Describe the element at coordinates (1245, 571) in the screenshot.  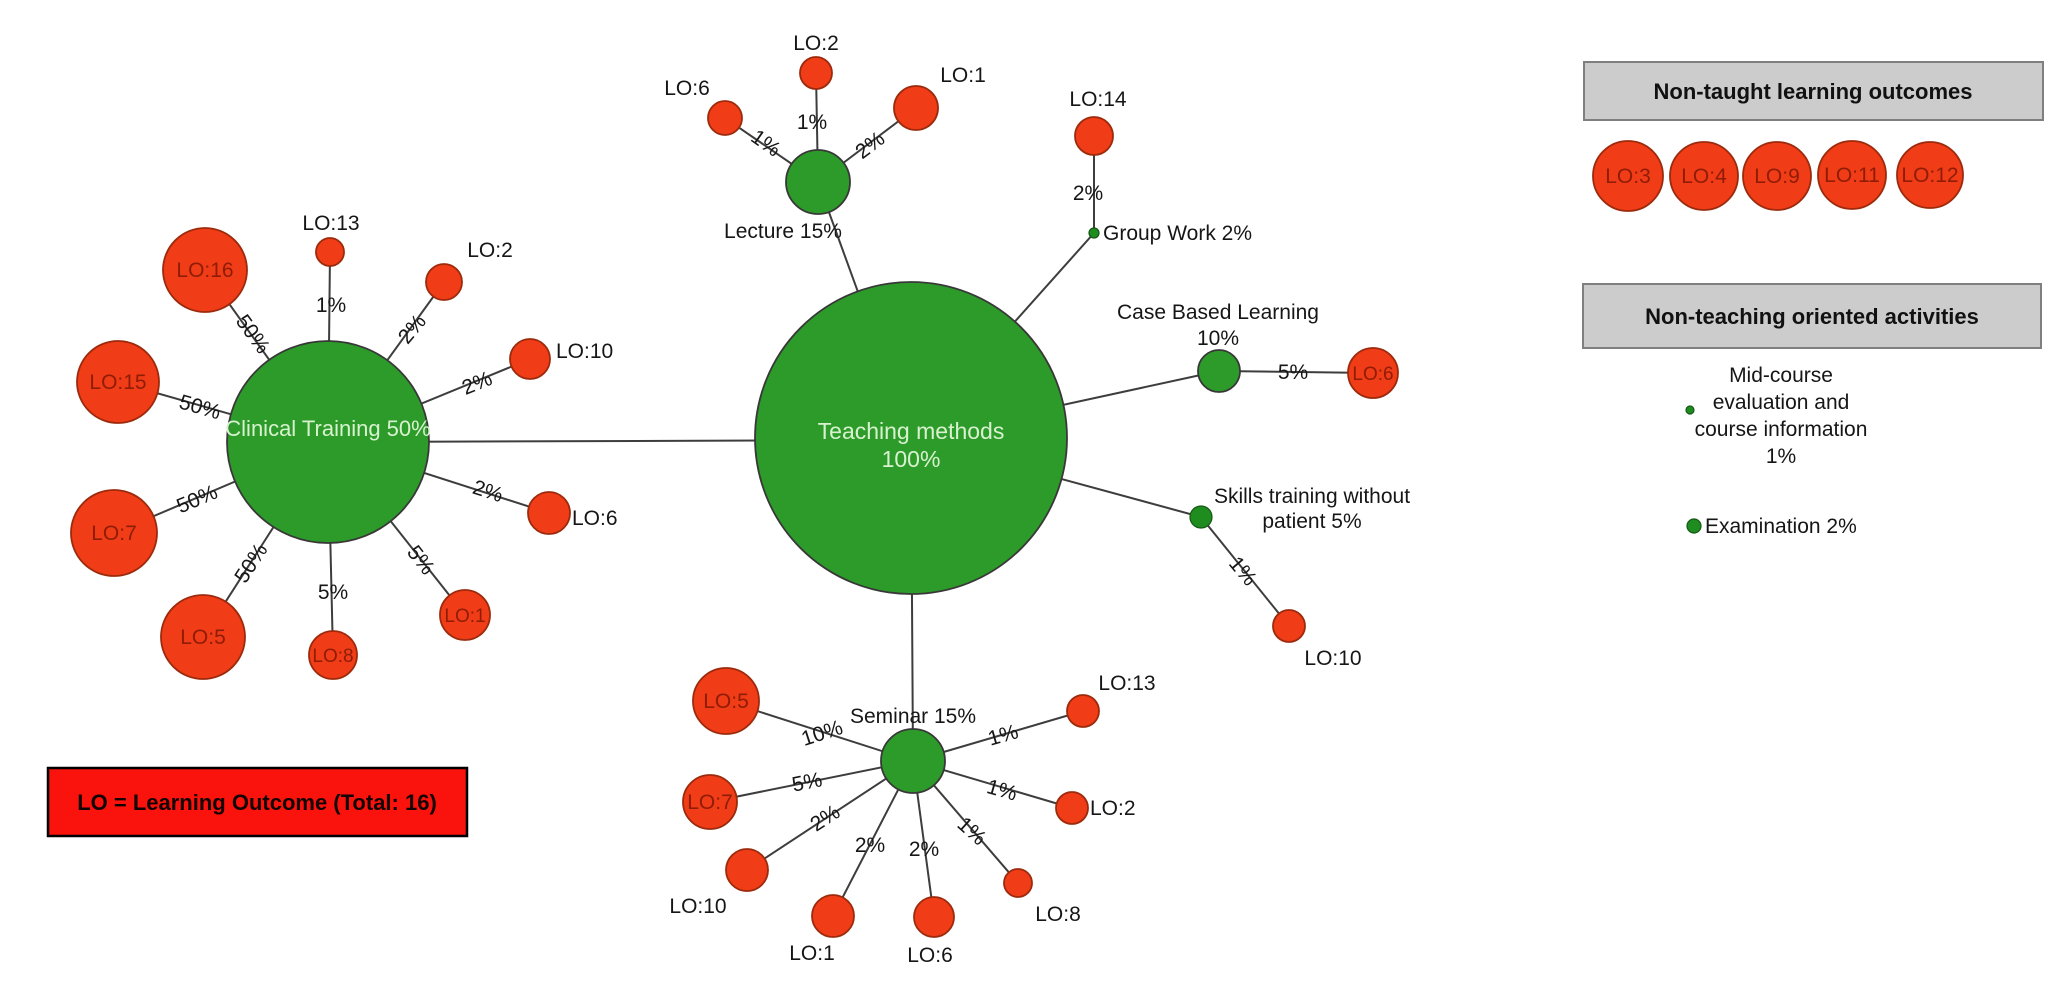
I see `edge-skills-lo10` at that location.